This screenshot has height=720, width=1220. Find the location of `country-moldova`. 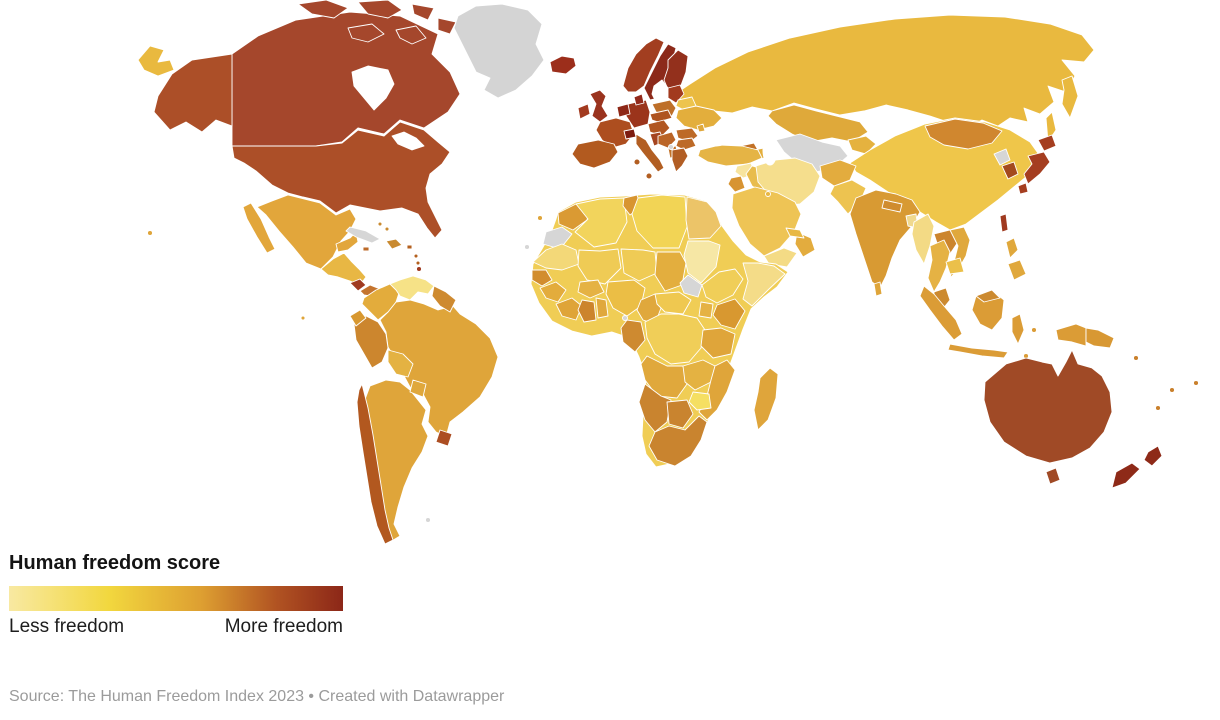

country-moldova is located at coordinates (701, 128).